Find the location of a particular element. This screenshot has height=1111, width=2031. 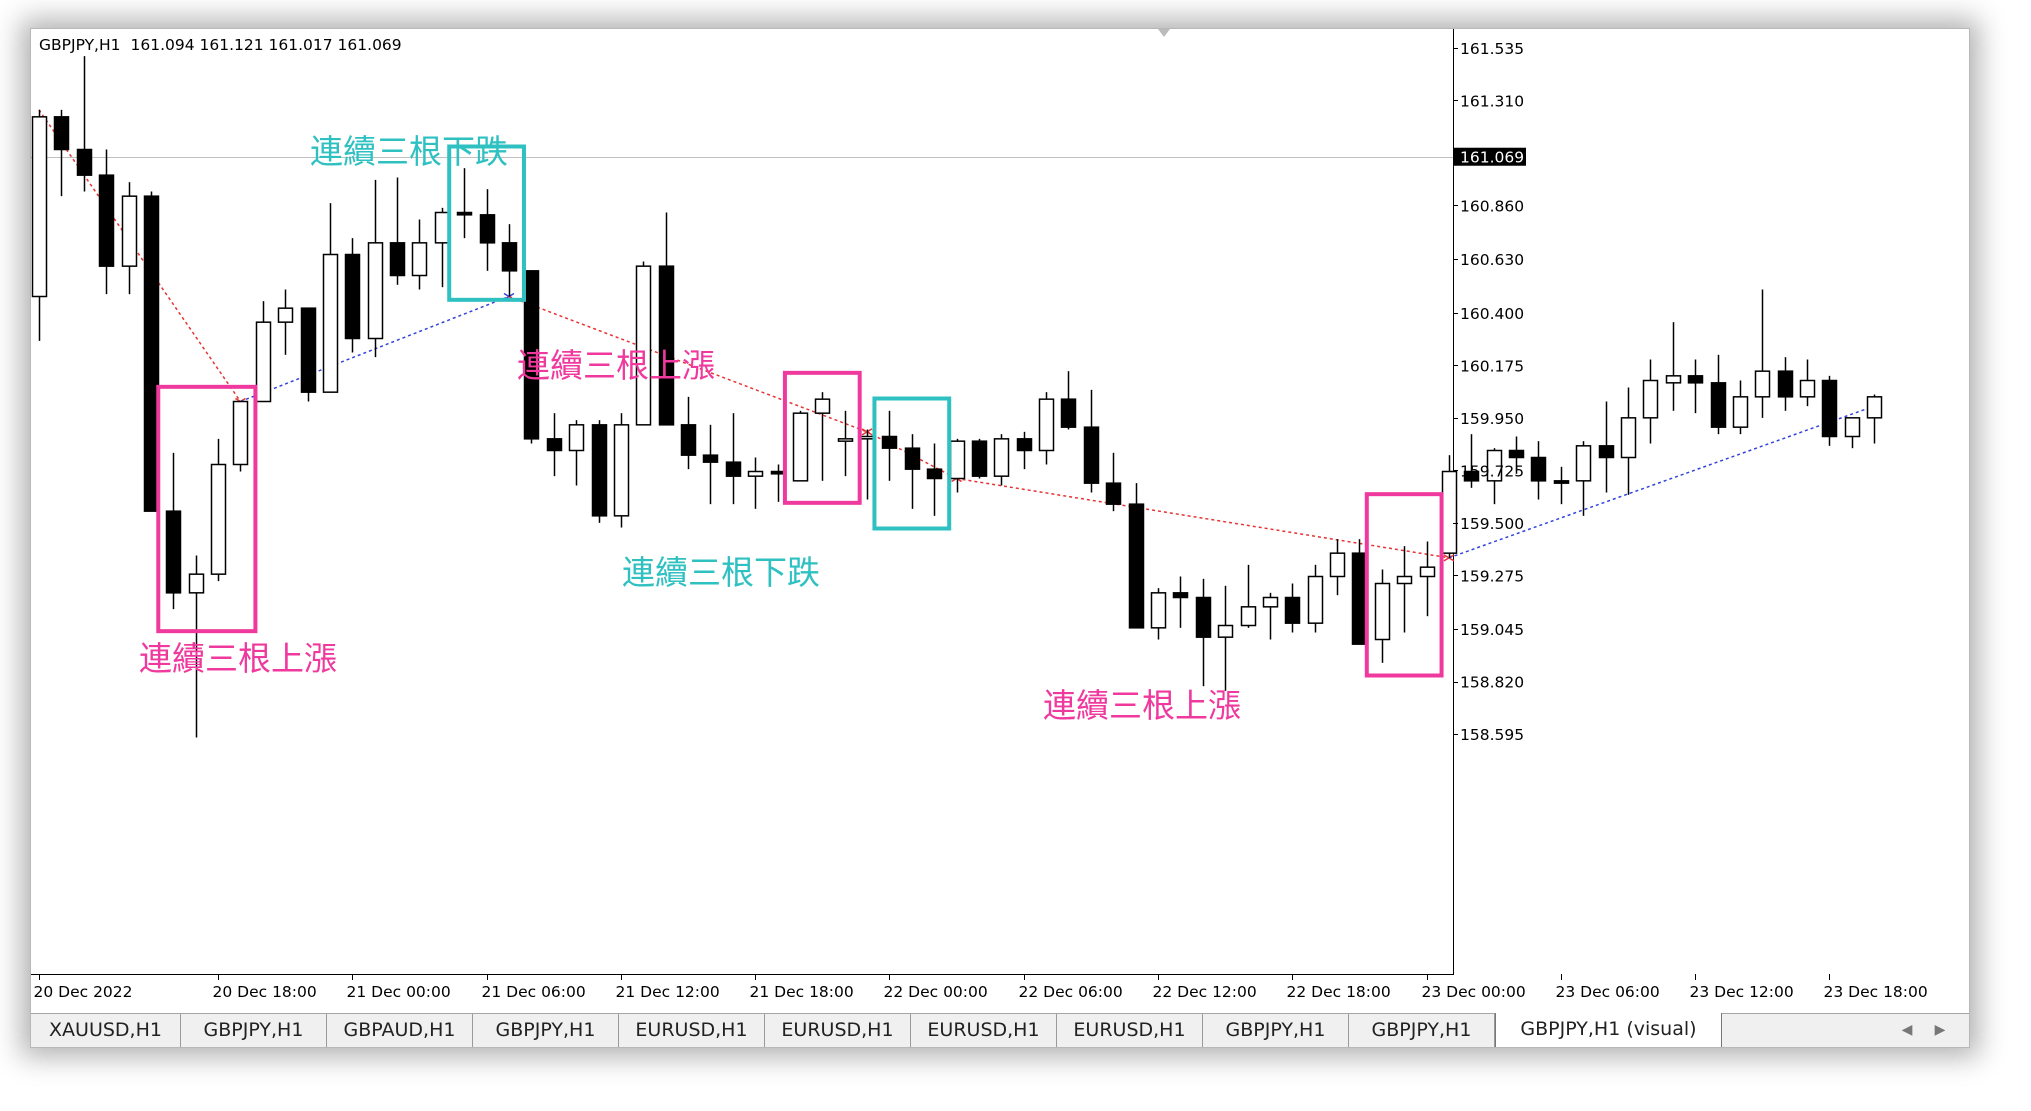

x-tick-label: 21 Dec 18:00 is located at coordinates (802, 992).